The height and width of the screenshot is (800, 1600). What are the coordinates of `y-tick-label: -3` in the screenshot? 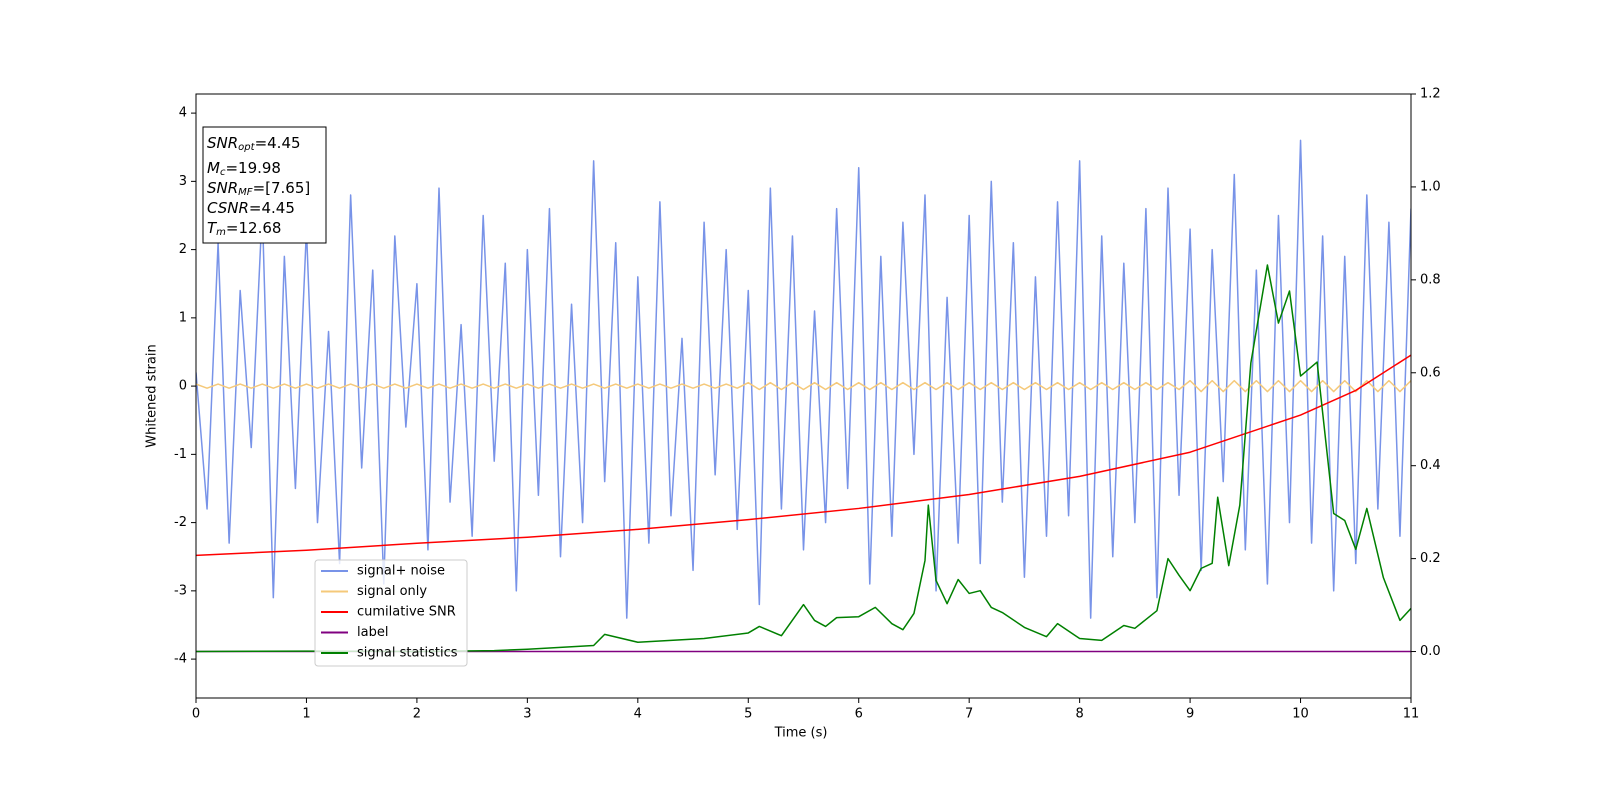 It's located at (180, 590).